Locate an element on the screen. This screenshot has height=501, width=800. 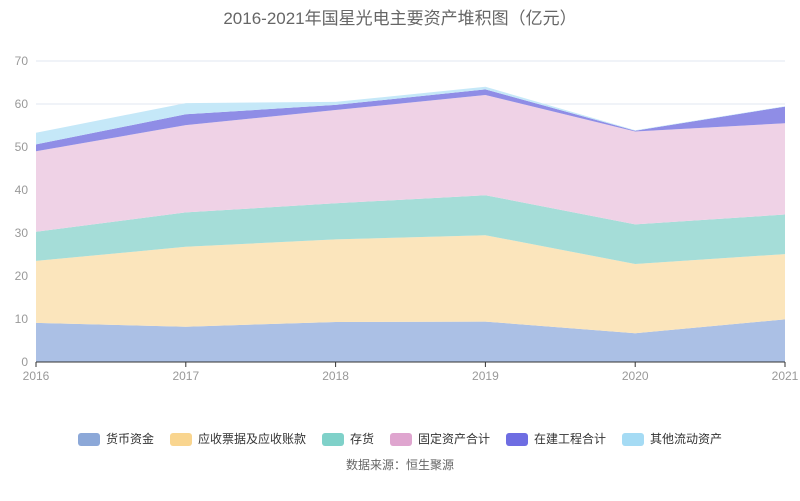
y-axis-label: 30 is located at coordinates (22, 233).